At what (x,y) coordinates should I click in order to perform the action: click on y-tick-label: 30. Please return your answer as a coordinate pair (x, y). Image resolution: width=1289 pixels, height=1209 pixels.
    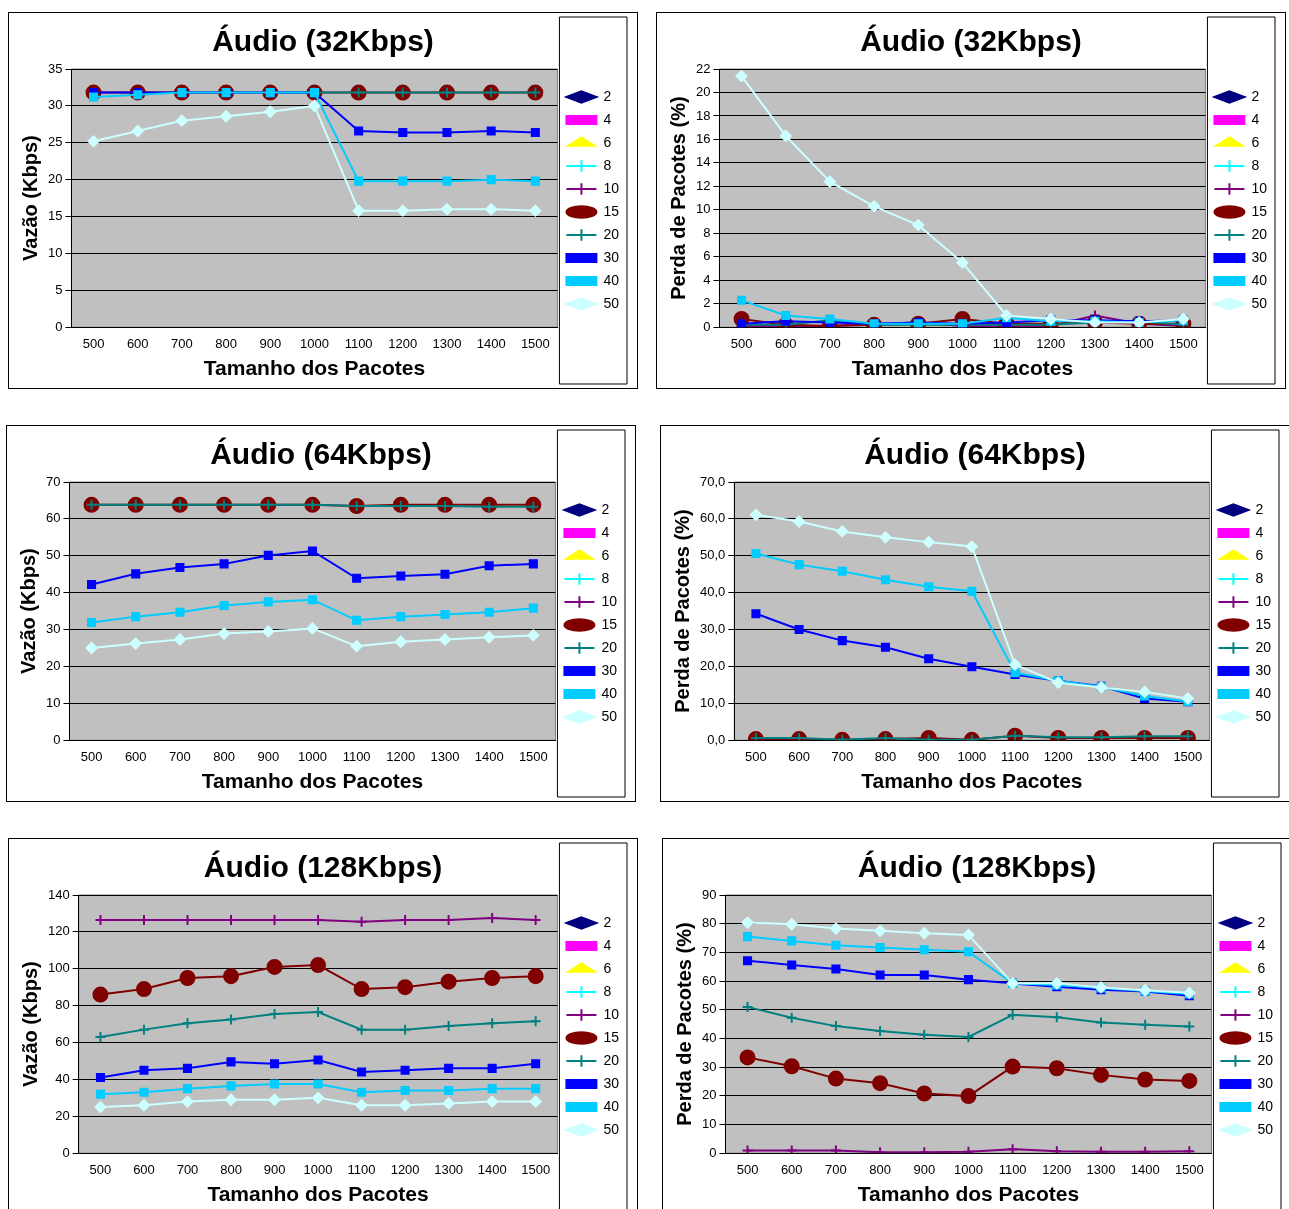
    Looking at the image, I should click on (55, 105).